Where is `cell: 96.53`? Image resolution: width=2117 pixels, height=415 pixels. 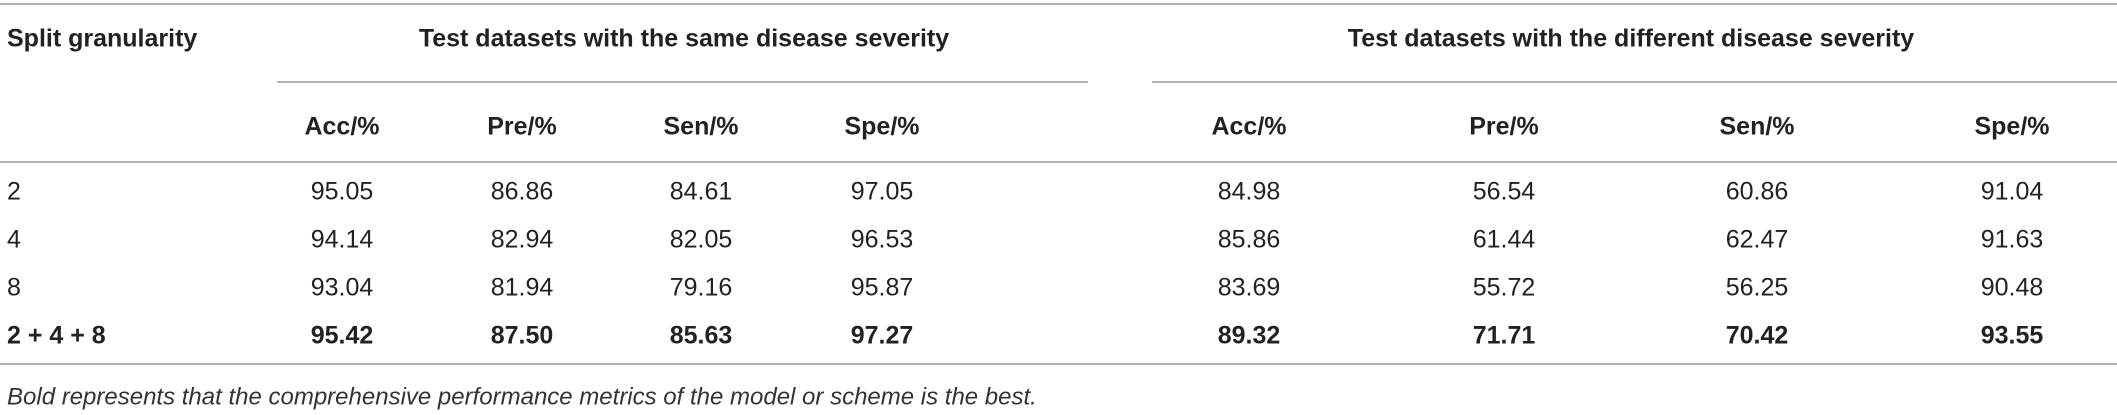 cell: 96.53 is located at coordinates (882, 240).